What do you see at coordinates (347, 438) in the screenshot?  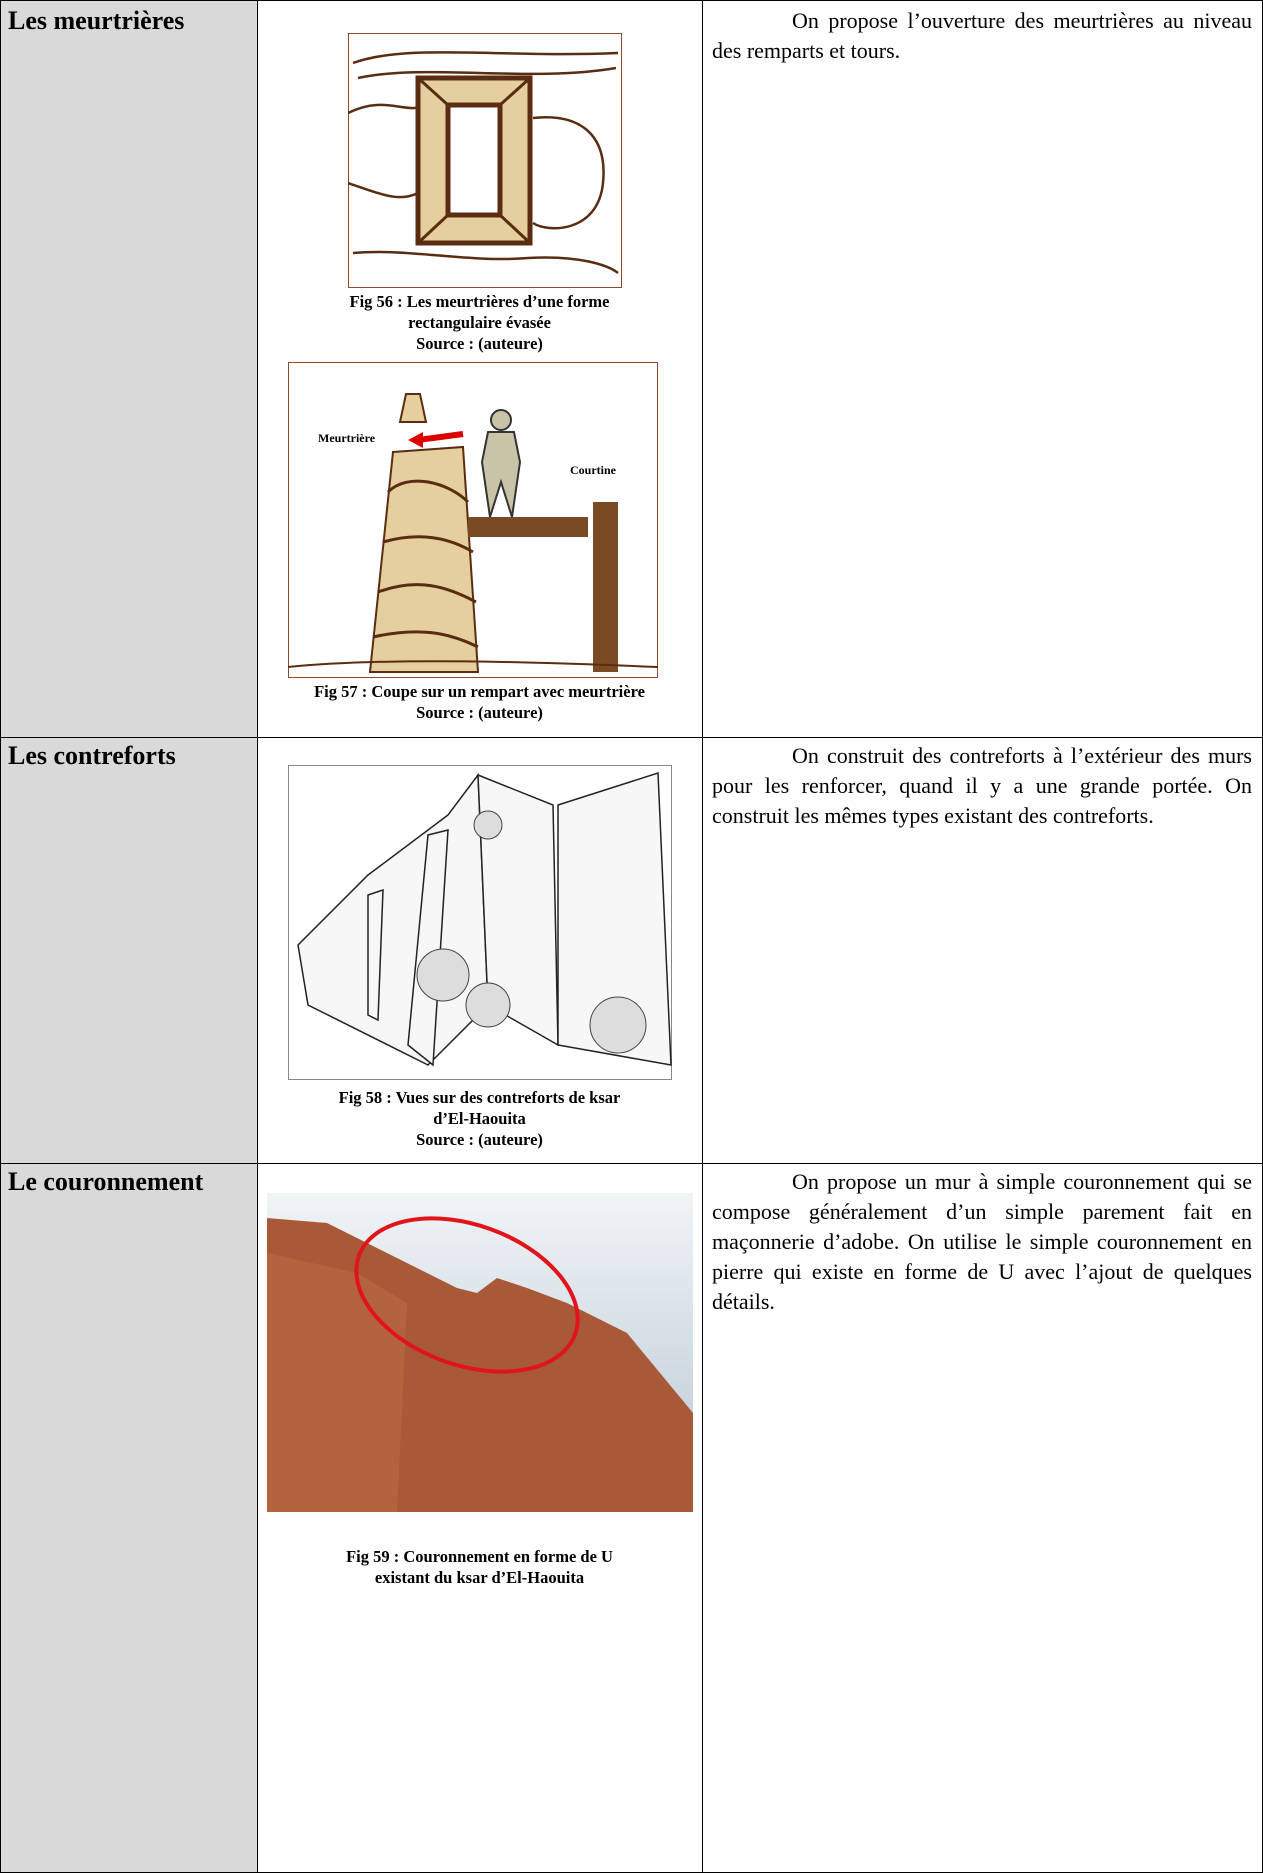 I see `figure-label: Meurtrière` at bounding box center [347, 438].